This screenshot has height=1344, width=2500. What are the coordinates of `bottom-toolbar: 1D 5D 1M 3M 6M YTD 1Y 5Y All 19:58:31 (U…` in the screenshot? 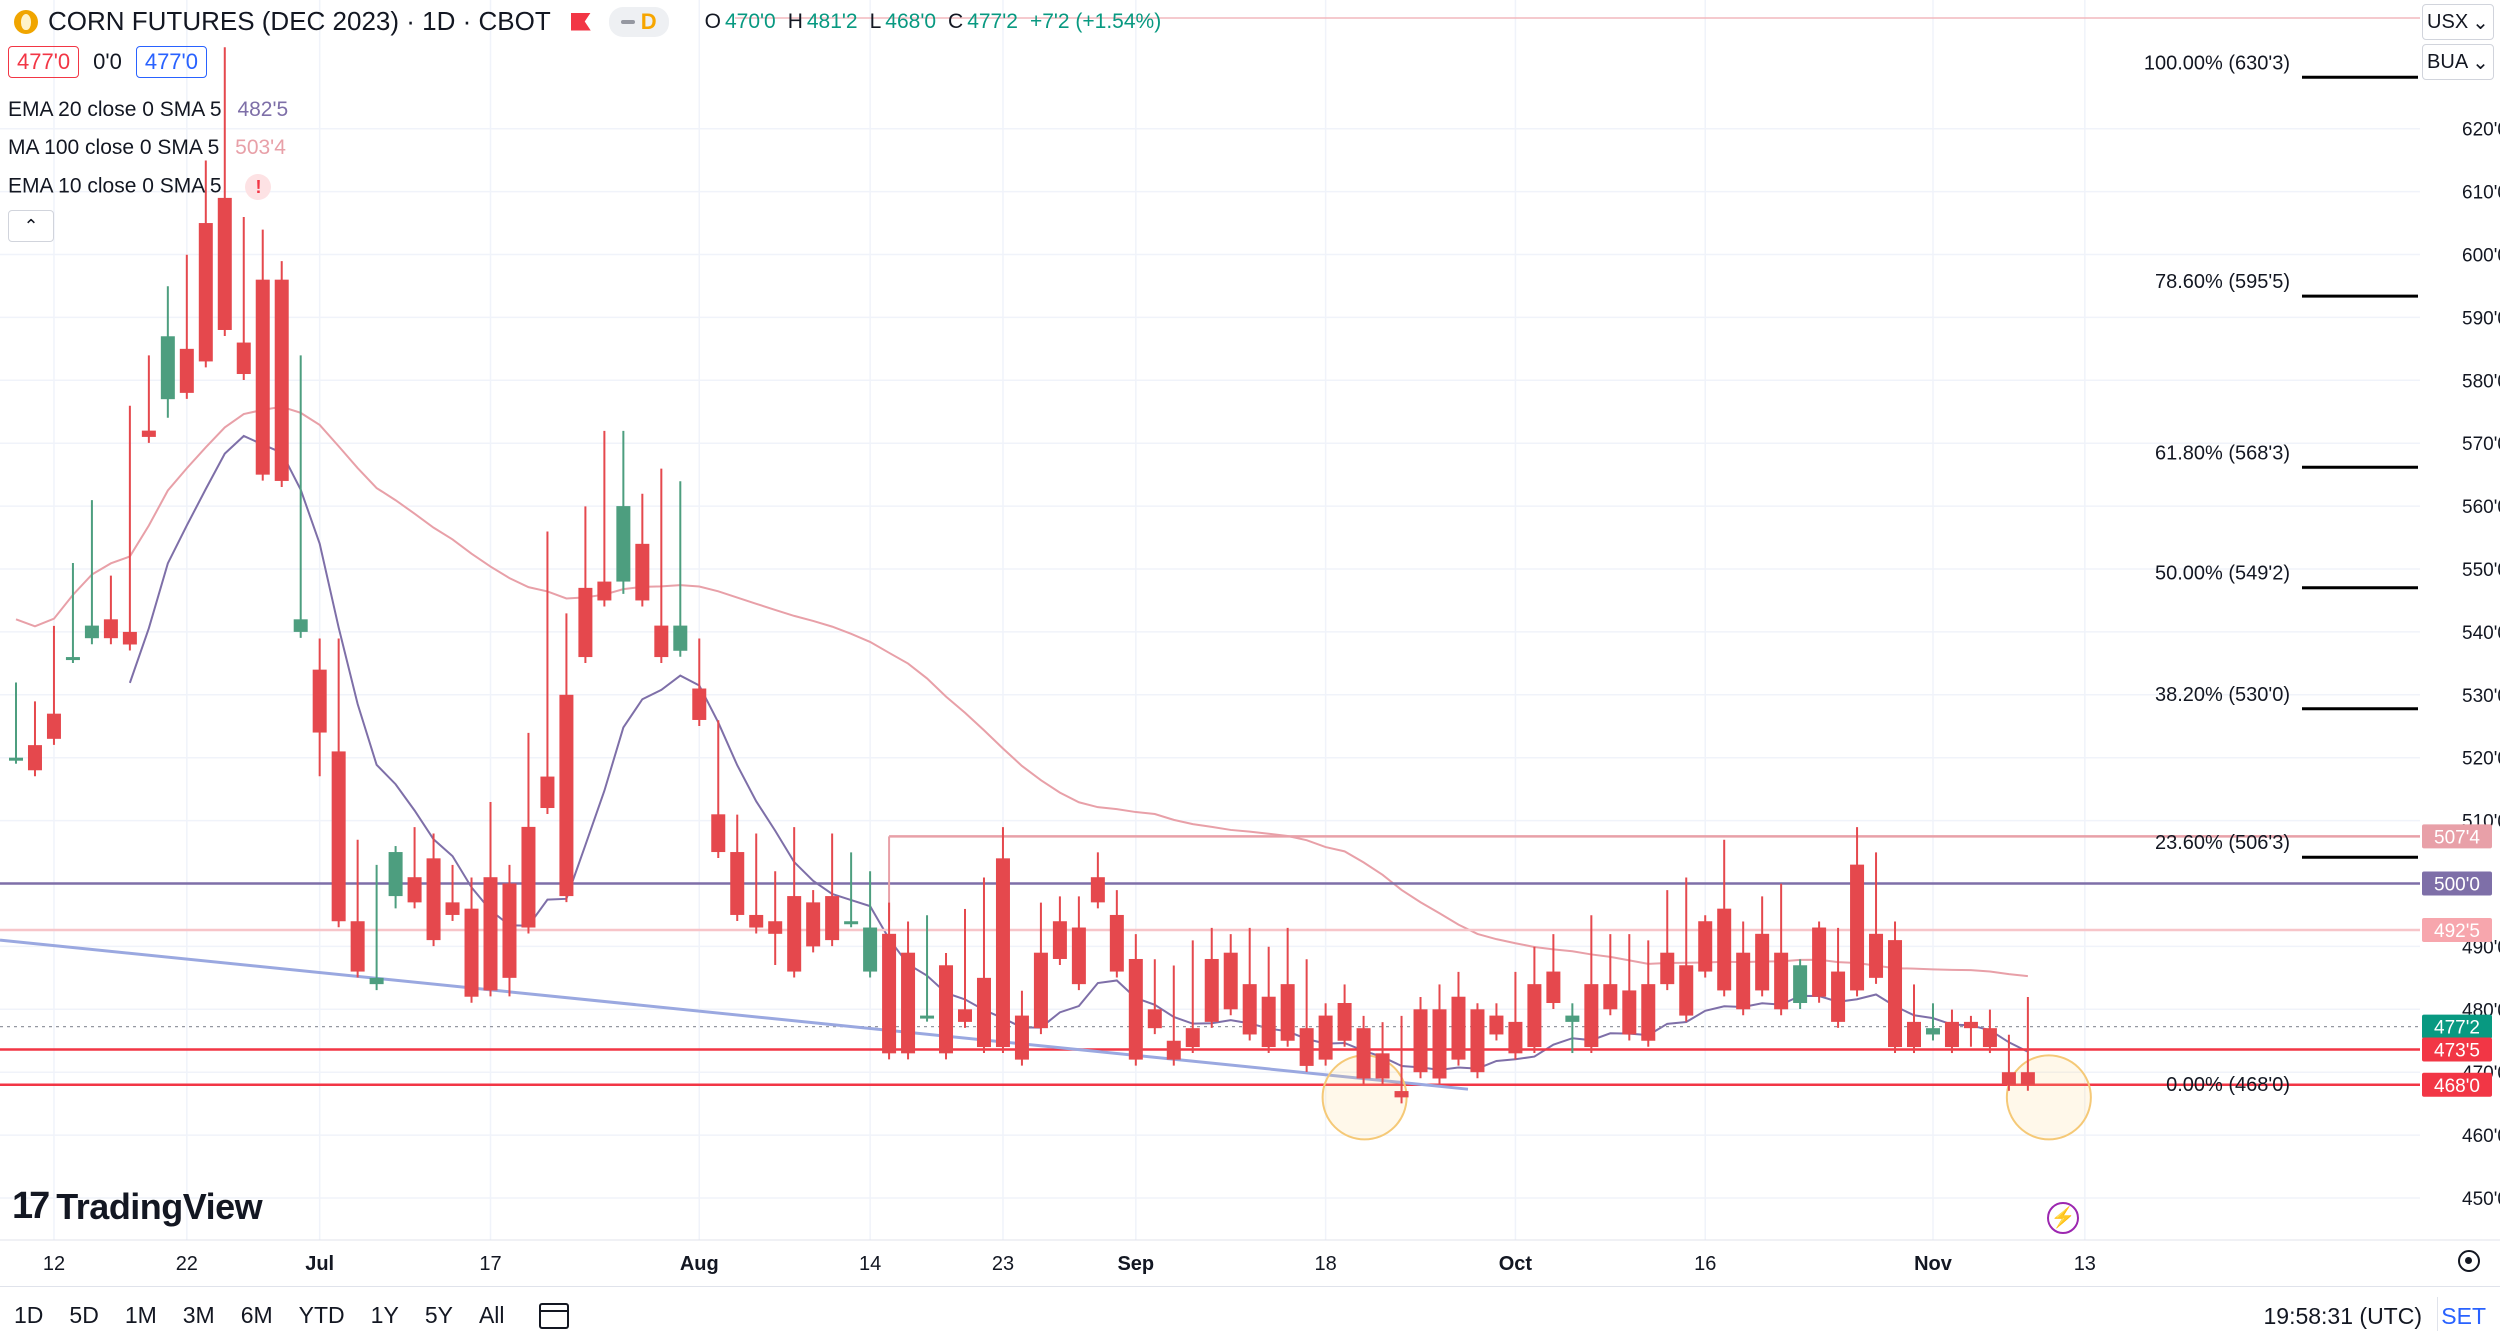 It's located at (1250, 1315).